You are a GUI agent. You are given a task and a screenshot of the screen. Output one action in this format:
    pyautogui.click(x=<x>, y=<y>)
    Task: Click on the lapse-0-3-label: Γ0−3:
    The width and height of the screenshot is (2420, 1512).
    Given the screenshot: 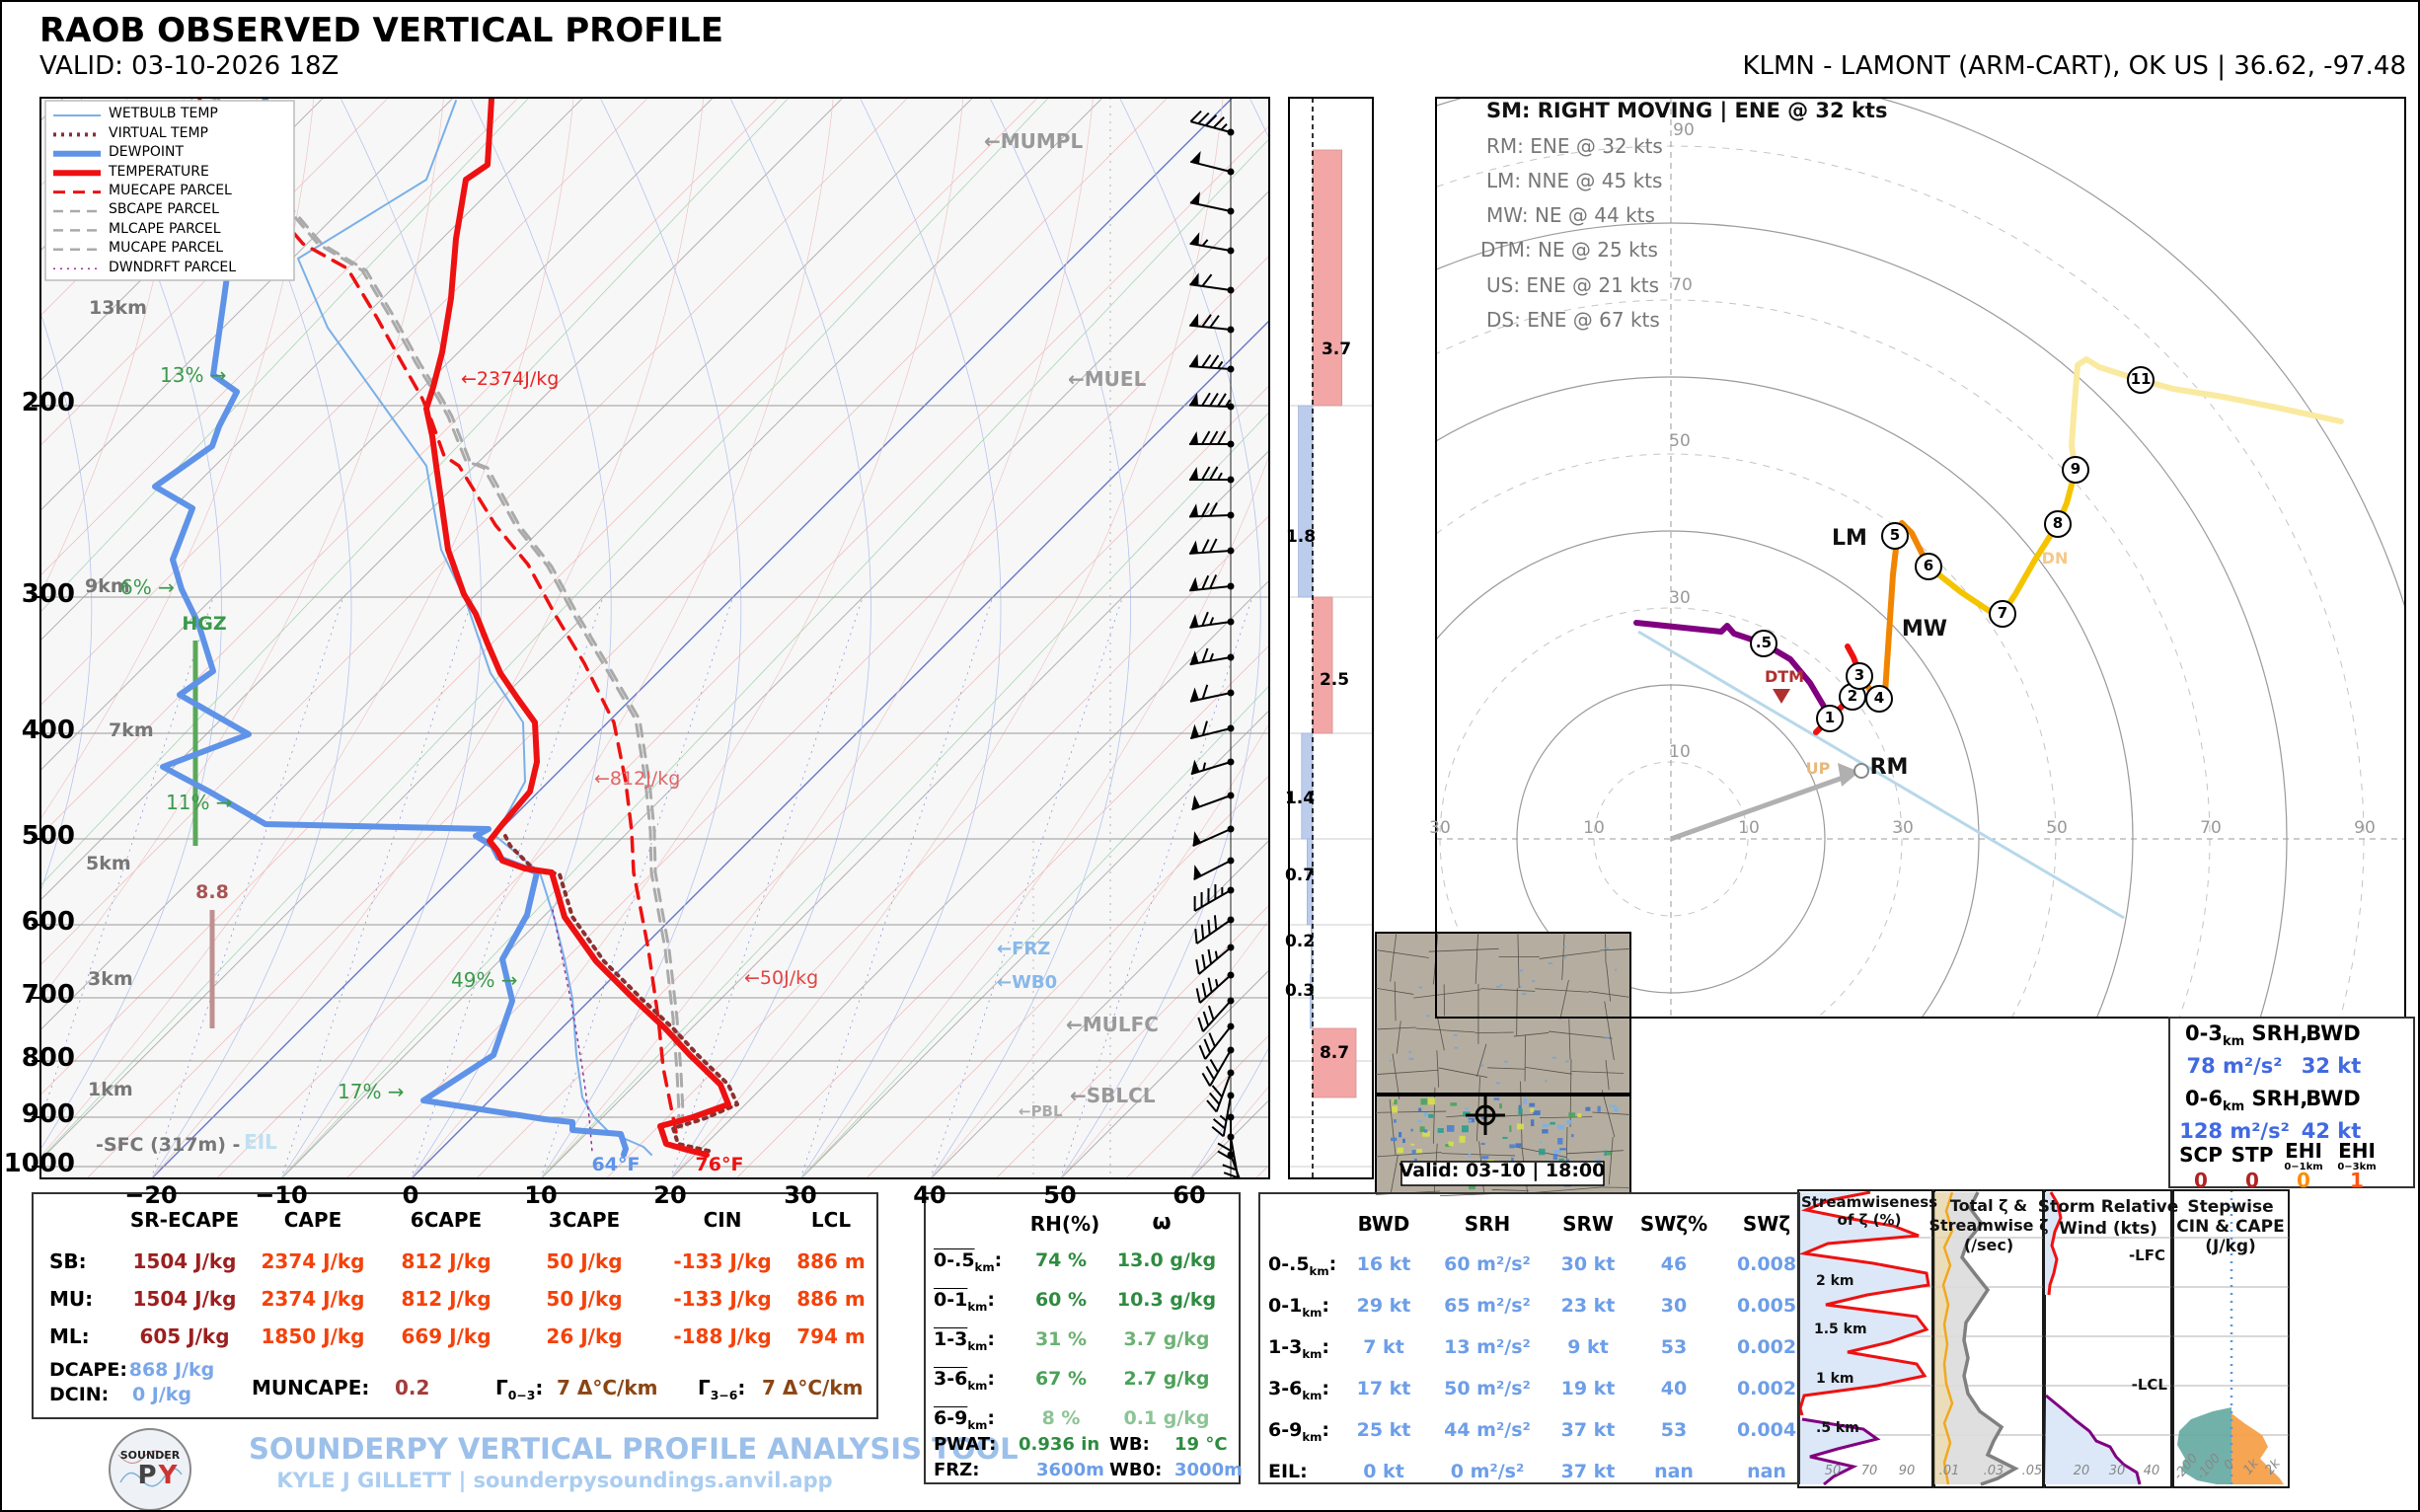 What is the action you would take?
    pyautogui.click(x=519, y=1389)
    